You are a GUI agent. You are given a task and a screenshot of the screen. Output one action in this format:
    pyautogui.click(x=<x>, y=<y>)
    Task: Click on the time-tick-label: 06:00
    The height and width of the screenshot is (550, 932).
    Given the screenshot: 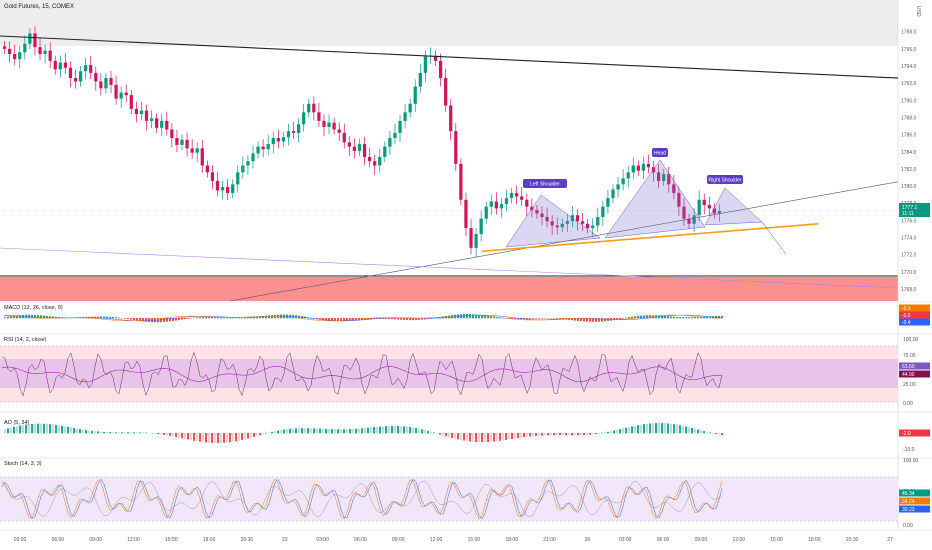 What is the action you would take?
    pyautogui.click(x=663, y=540)
    